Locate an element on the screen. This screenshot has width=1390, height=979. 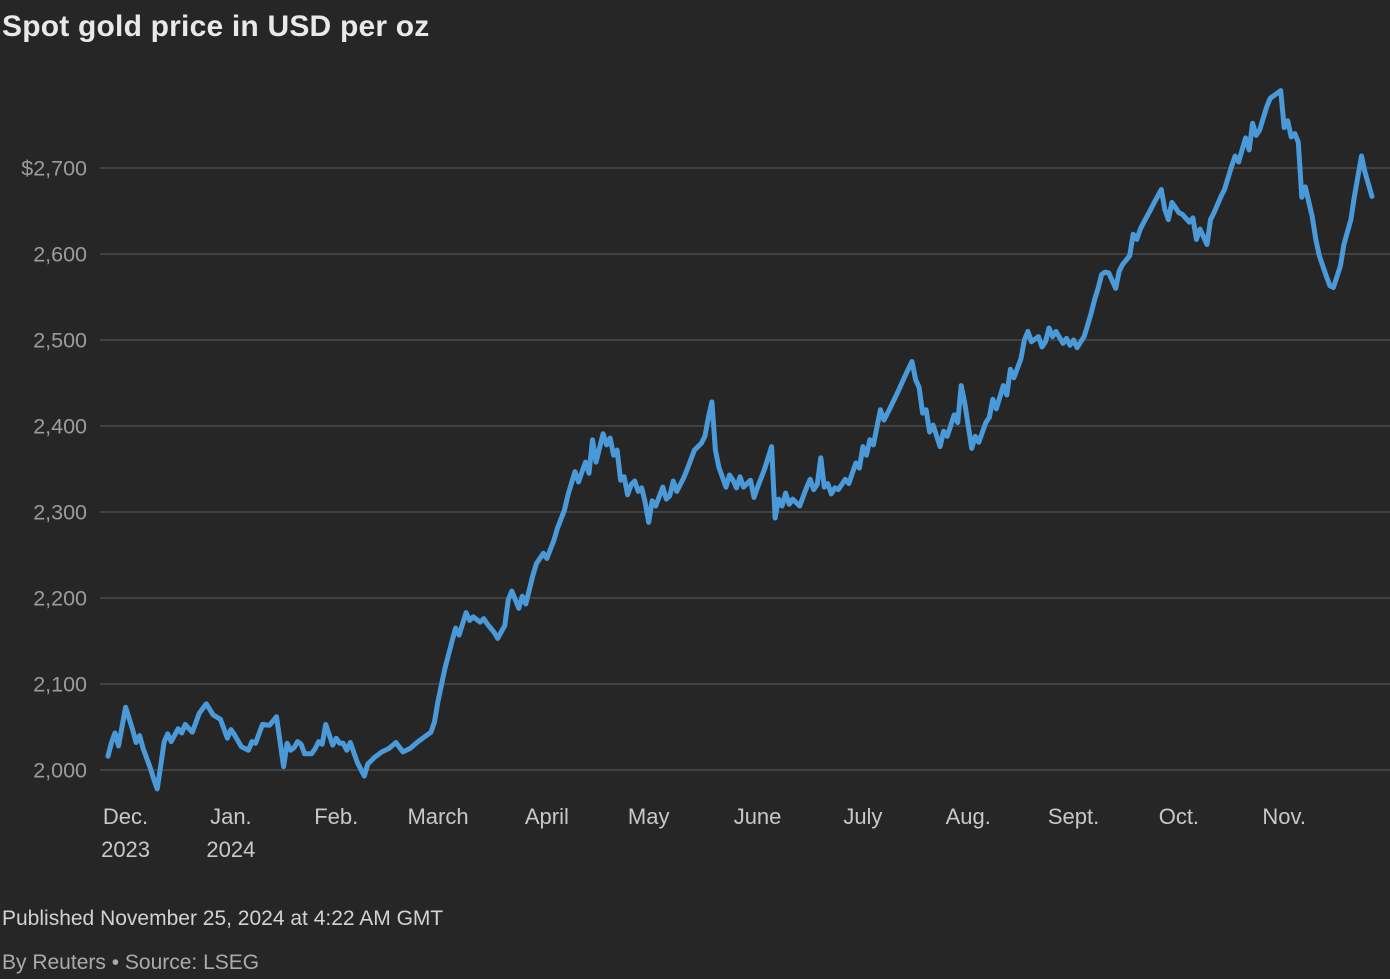
y-tick-label: 2,400 is located at coordinates (60, 427).